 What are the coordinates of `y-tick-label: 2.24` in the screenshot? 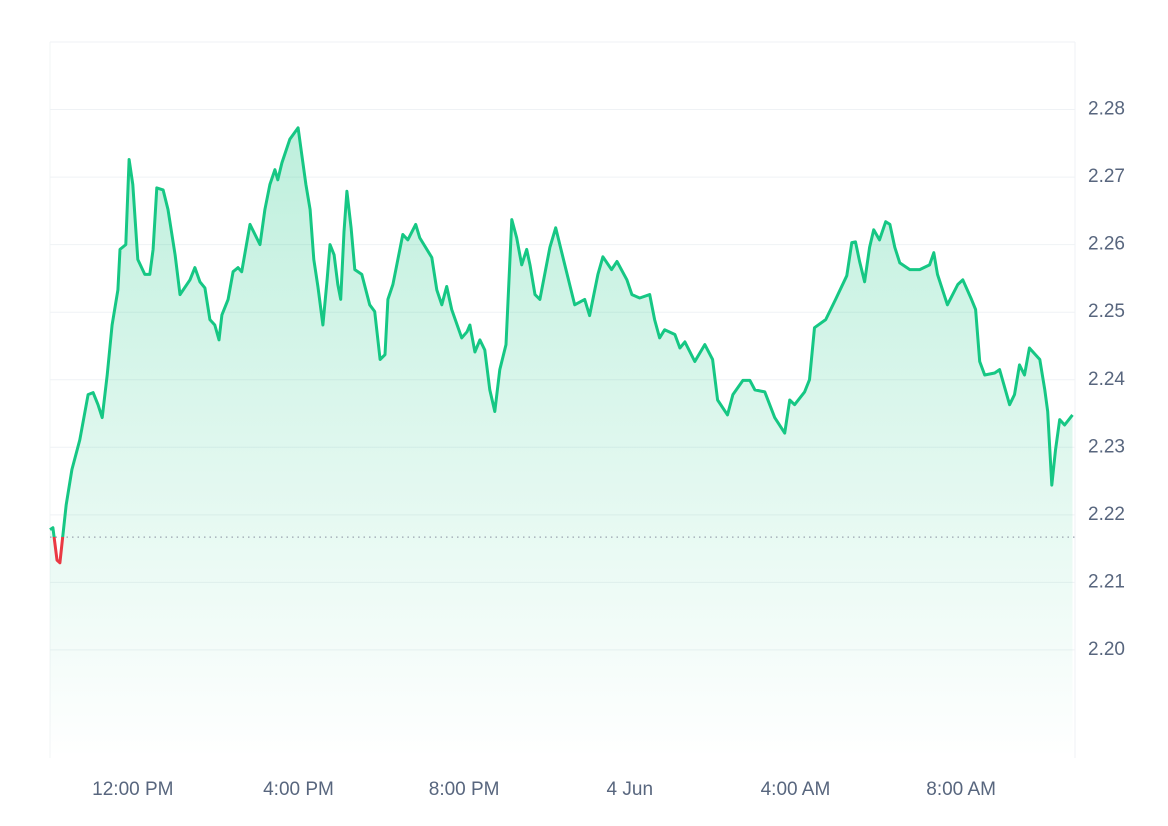 It's located at (1106, 379).